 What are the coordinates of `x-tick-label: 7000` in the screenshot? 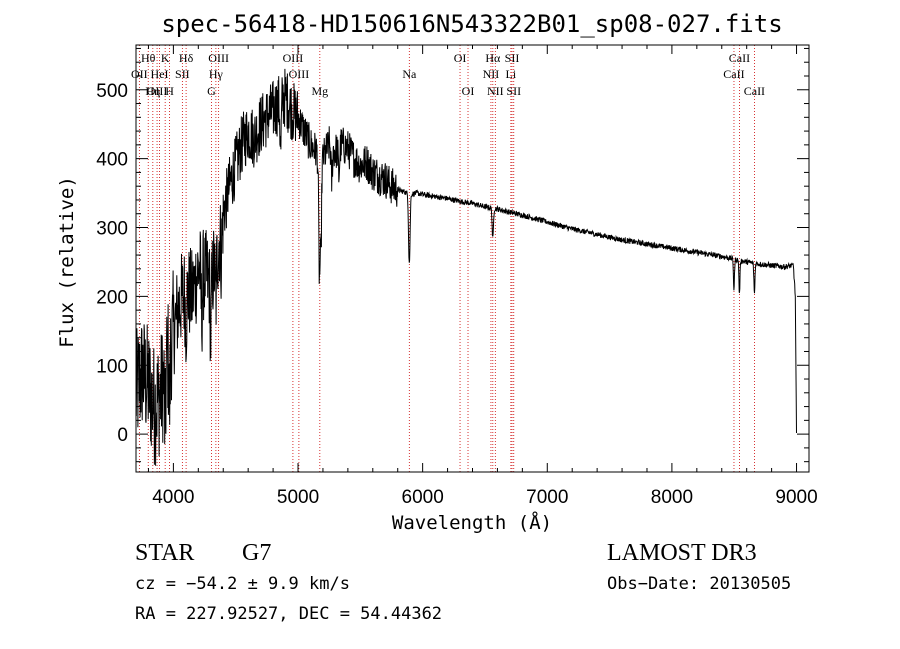 It's located at (547, 497).